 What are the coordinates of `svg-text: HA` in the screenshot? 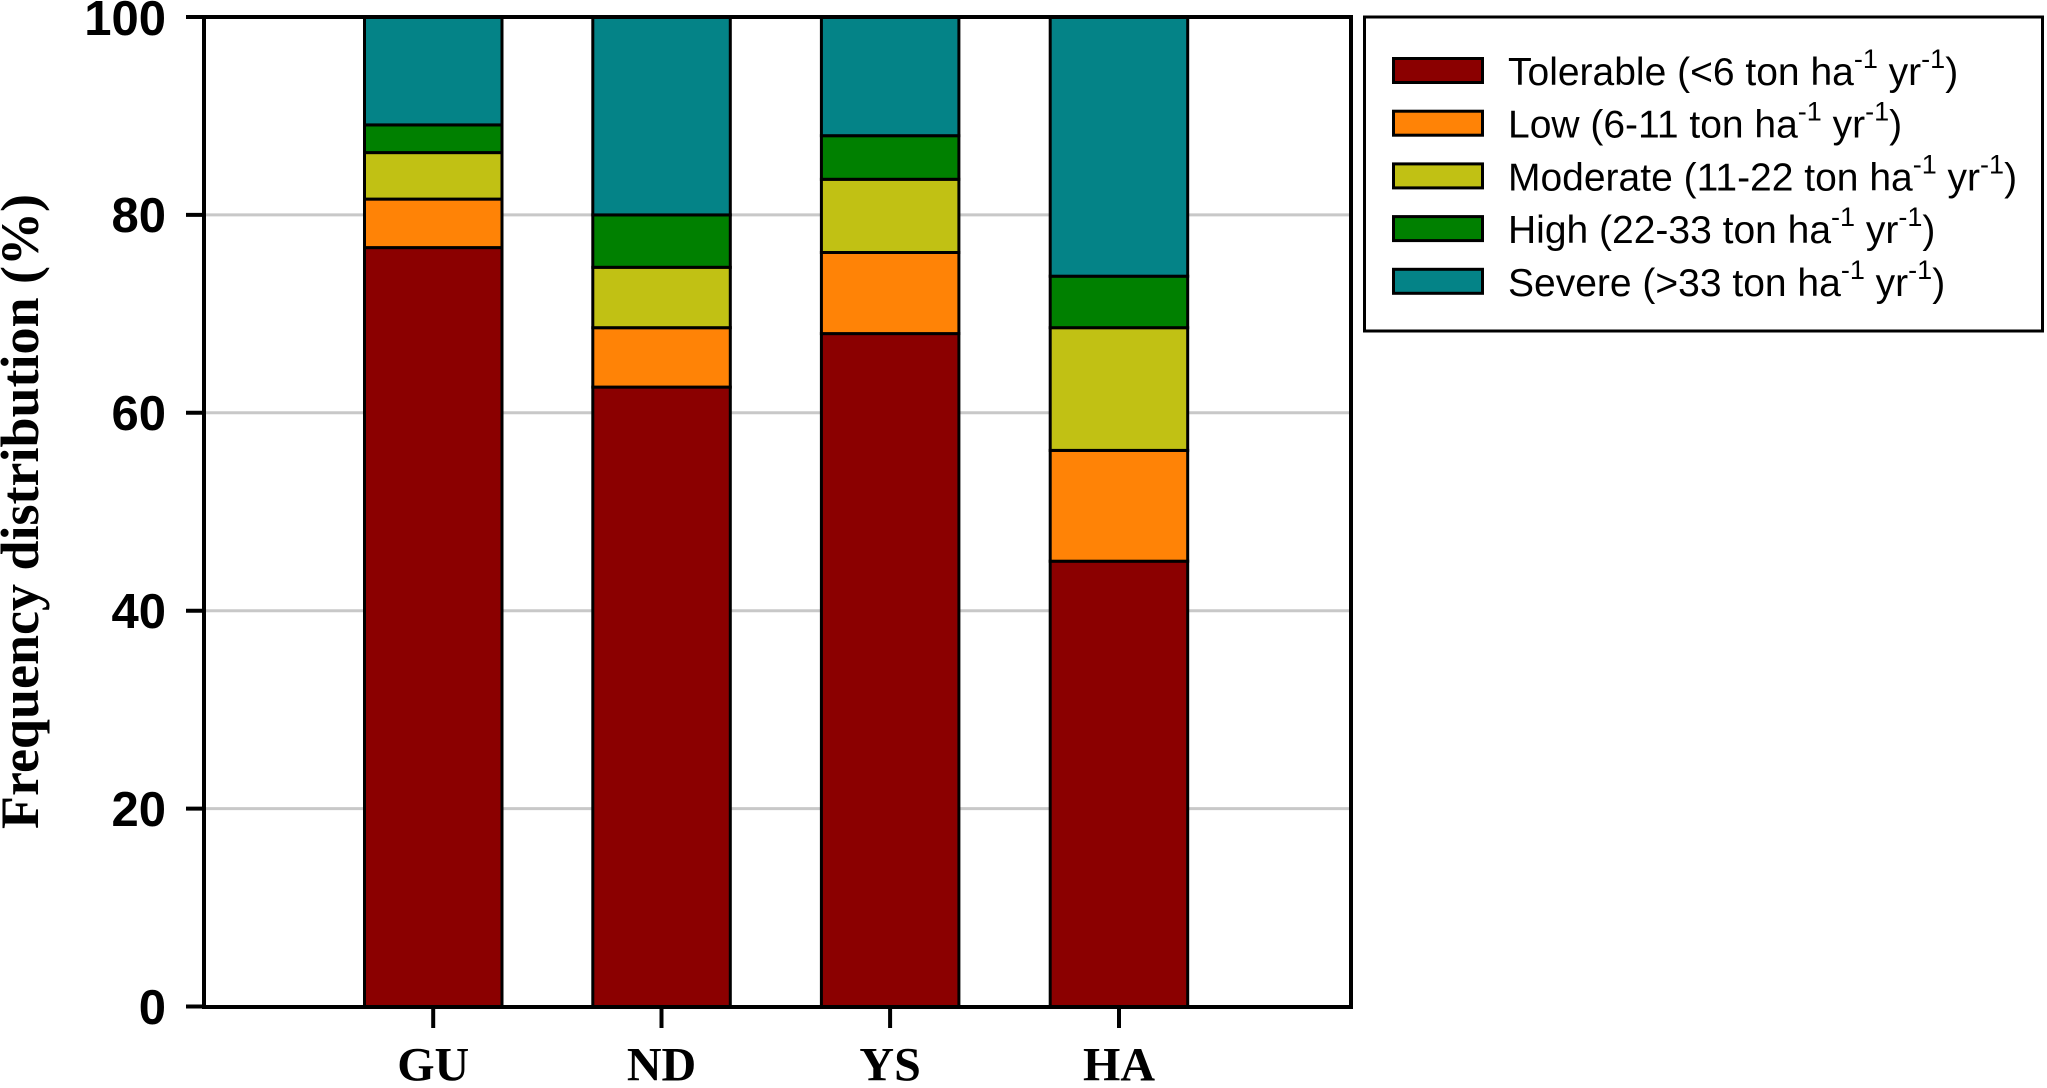 It's located at (1119, 1063).